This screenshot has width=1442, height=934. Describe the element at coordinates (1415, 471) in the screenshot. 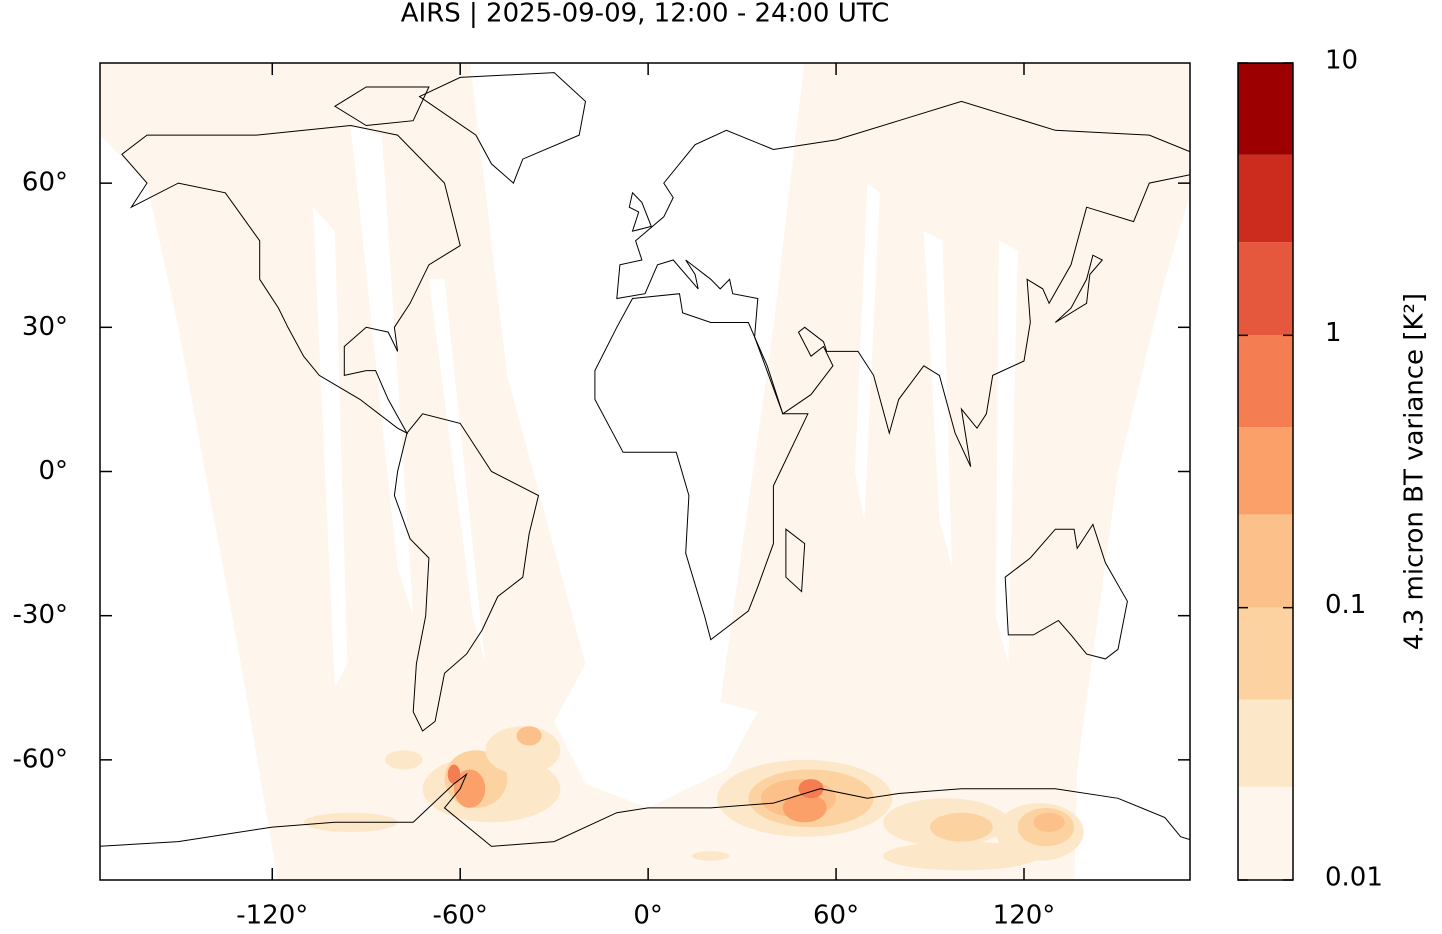

I see `colorbar-label: 4.3 micron BT variance [K²]` at that location.